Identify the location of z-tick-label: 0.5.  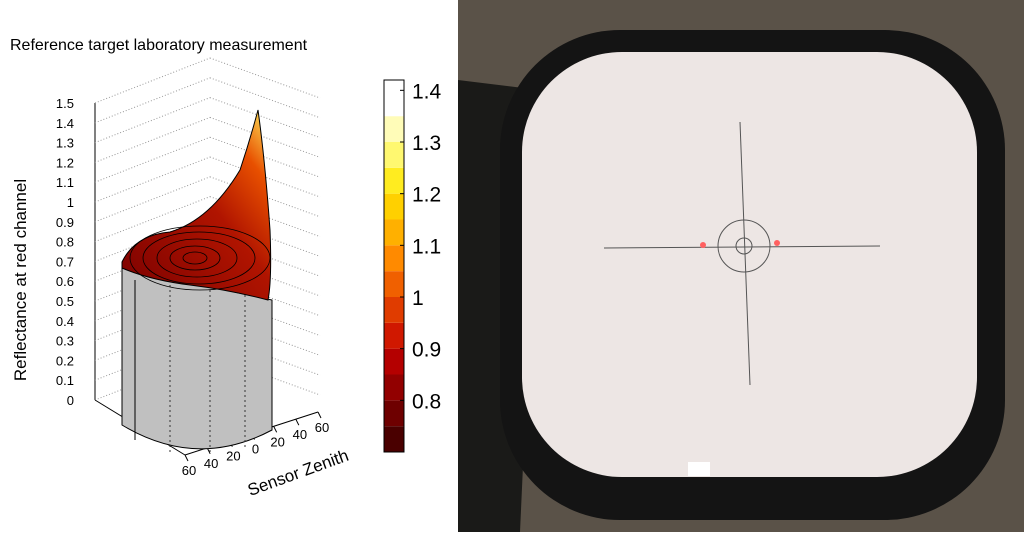
(65, 301).